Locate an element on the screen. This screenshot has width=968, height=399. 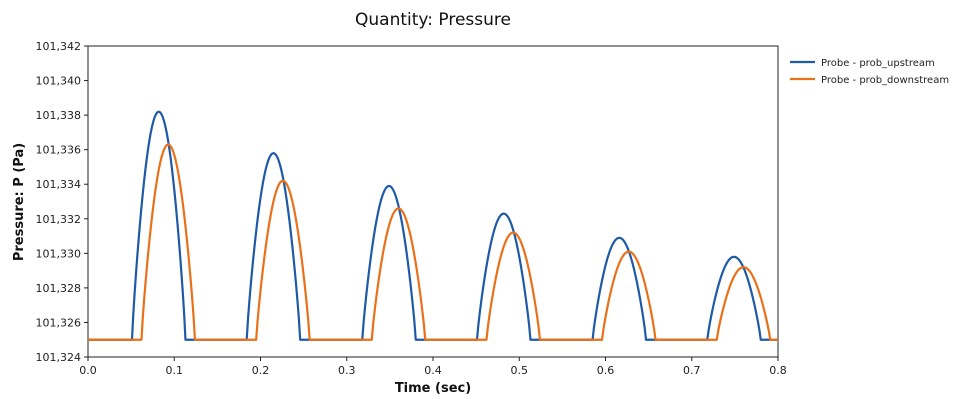
y-axis-title: Pressure: P (Pa) is located at coordinates (19, 202).